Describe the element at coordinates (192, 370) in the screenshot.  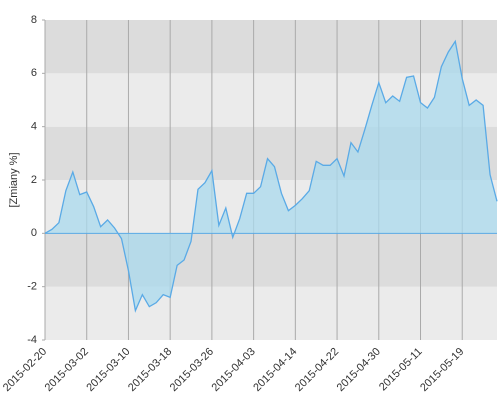
I see `x-tick-label: 2015-03-26` at that location.